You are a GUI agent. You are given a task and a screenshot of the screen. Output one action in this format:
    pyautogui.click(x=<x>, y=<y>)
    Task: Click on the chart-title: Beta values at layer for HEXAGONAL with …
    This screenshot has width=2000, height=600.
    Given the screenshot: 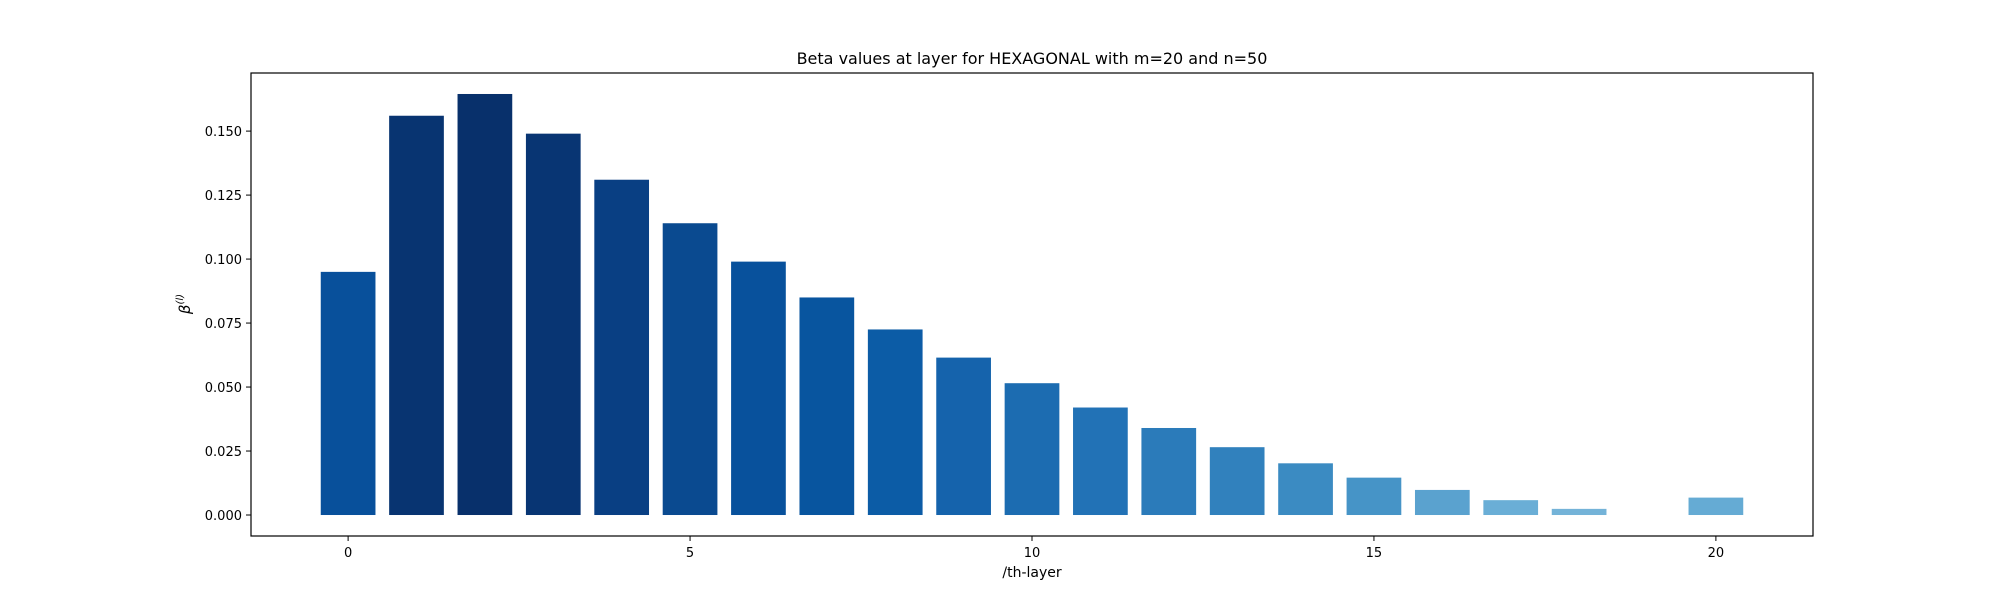 What is the action you would take?
    pyautogui.click(x=1032, y=58)
    